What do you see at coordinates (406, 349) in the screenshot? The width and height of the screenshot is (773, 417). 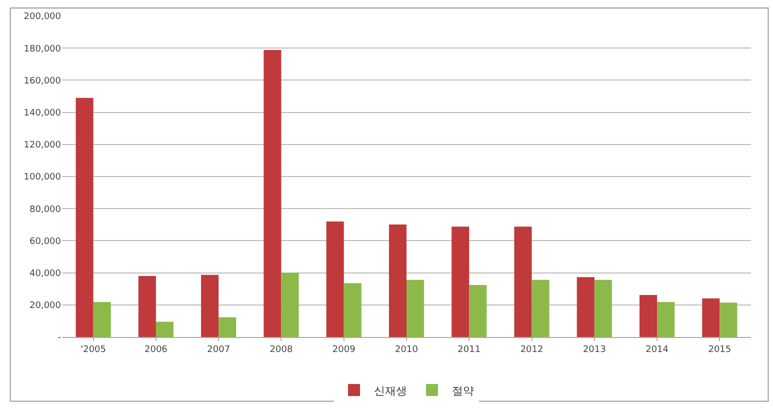 I see `x-tick-label: 2010` at bounding box center [406, 349].